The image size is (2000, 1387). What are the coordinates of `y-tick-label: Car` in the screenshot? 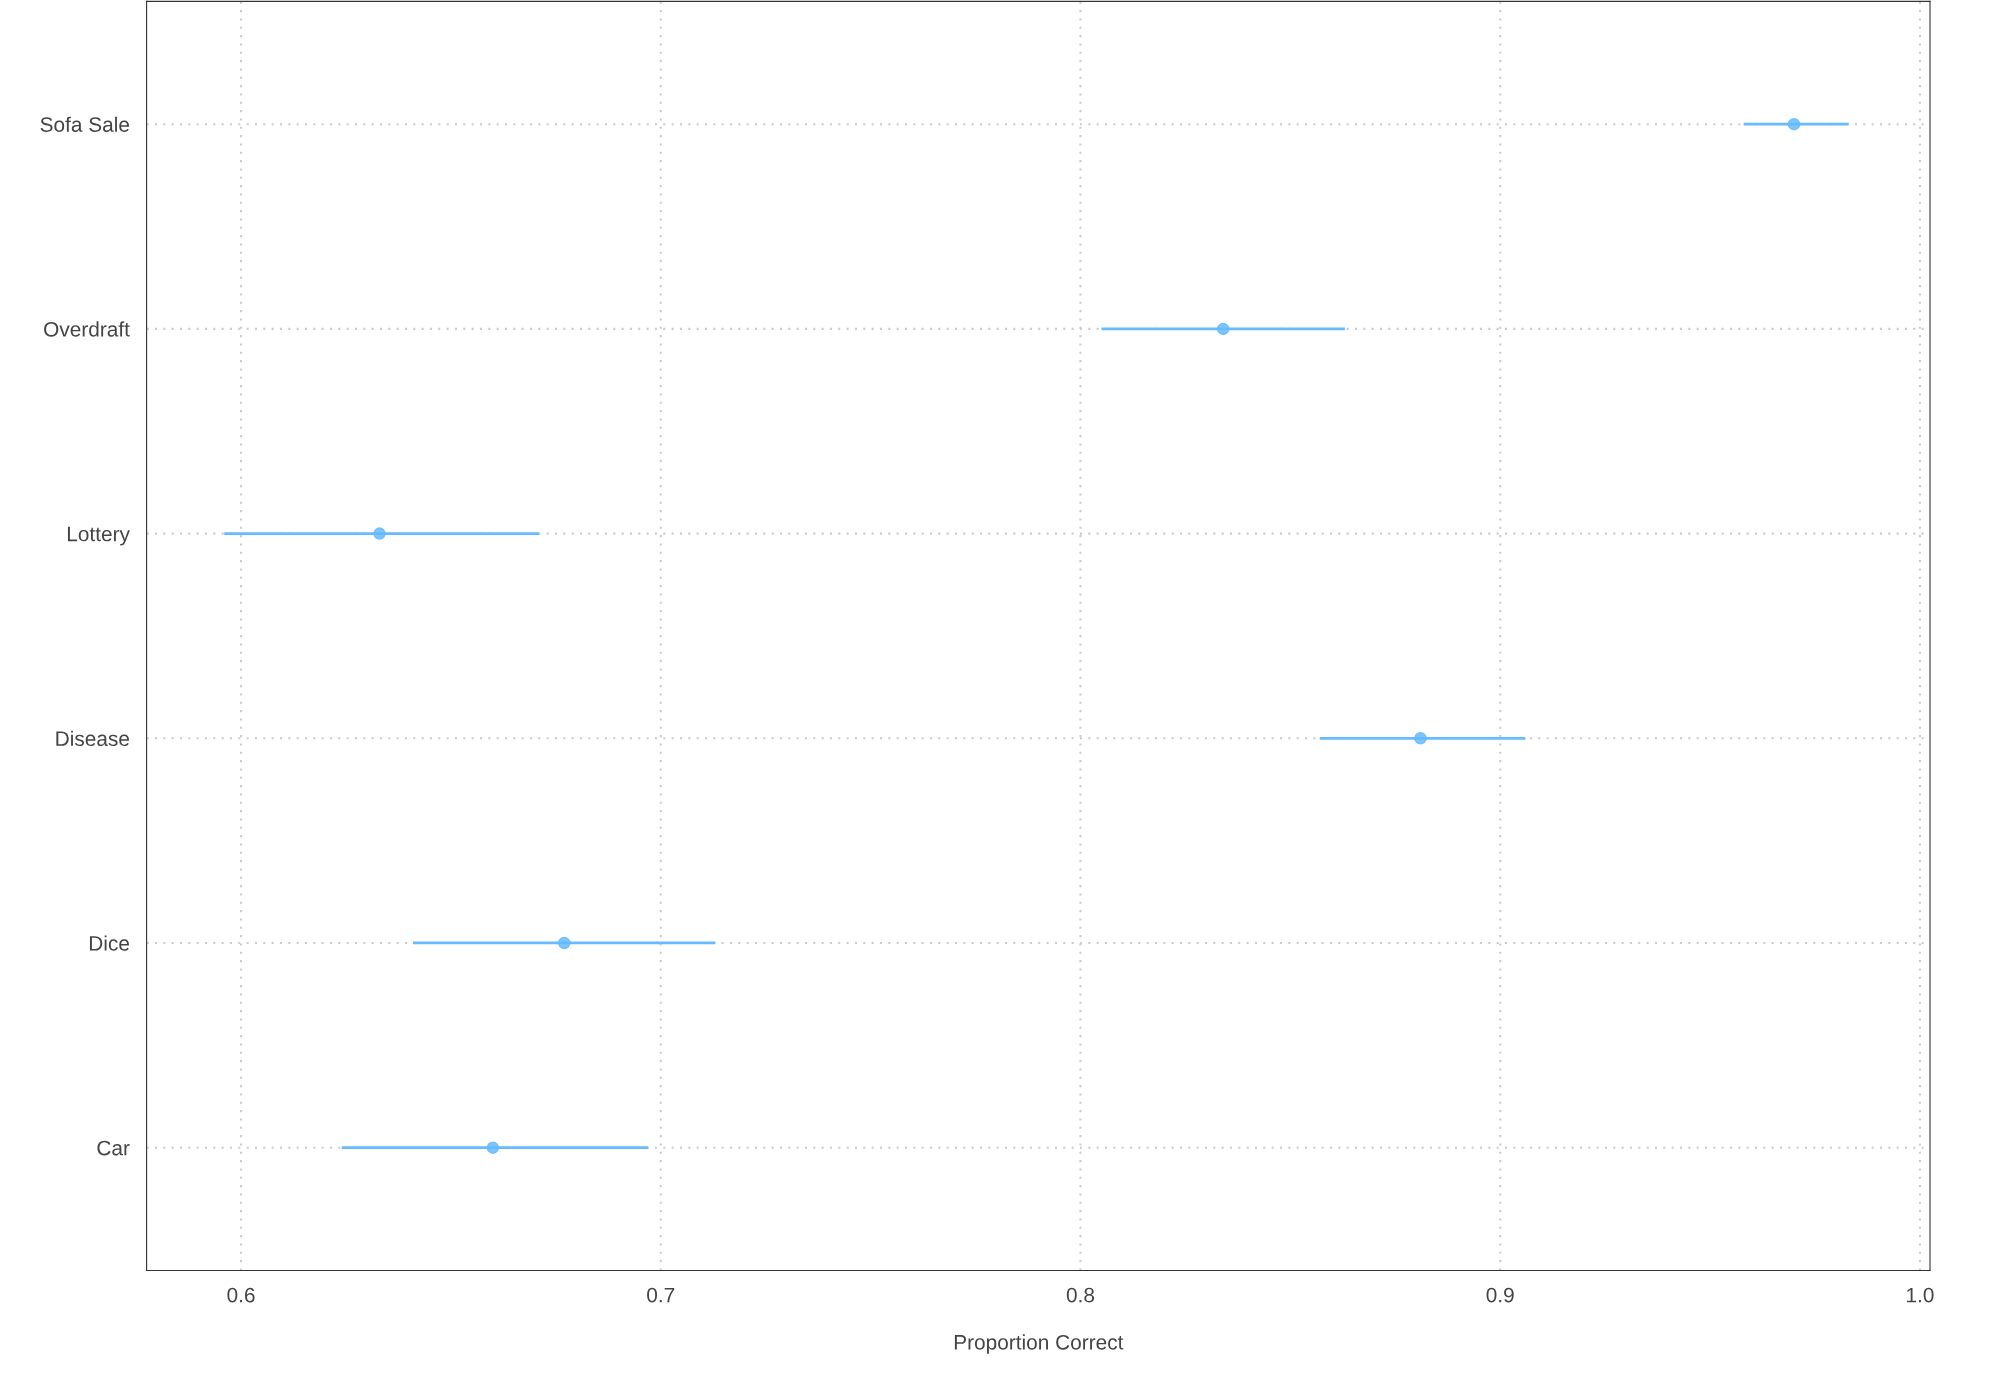 It's located at (113, 1148).